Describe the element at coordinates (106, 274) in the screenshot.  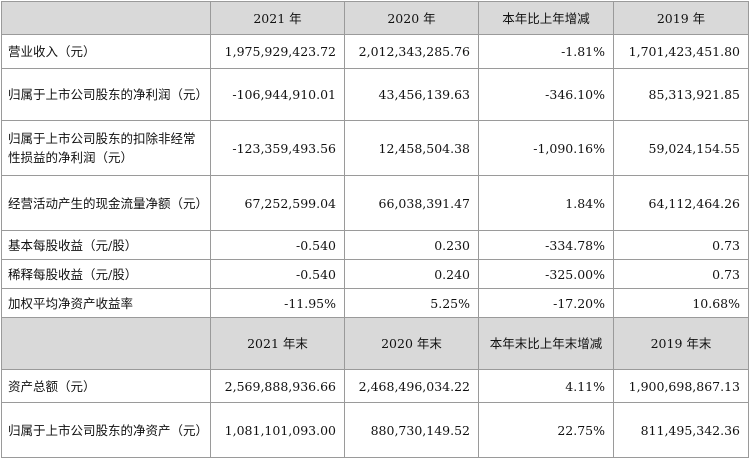
I see `row-label: 稀释每股收益（元/股）` at that location.